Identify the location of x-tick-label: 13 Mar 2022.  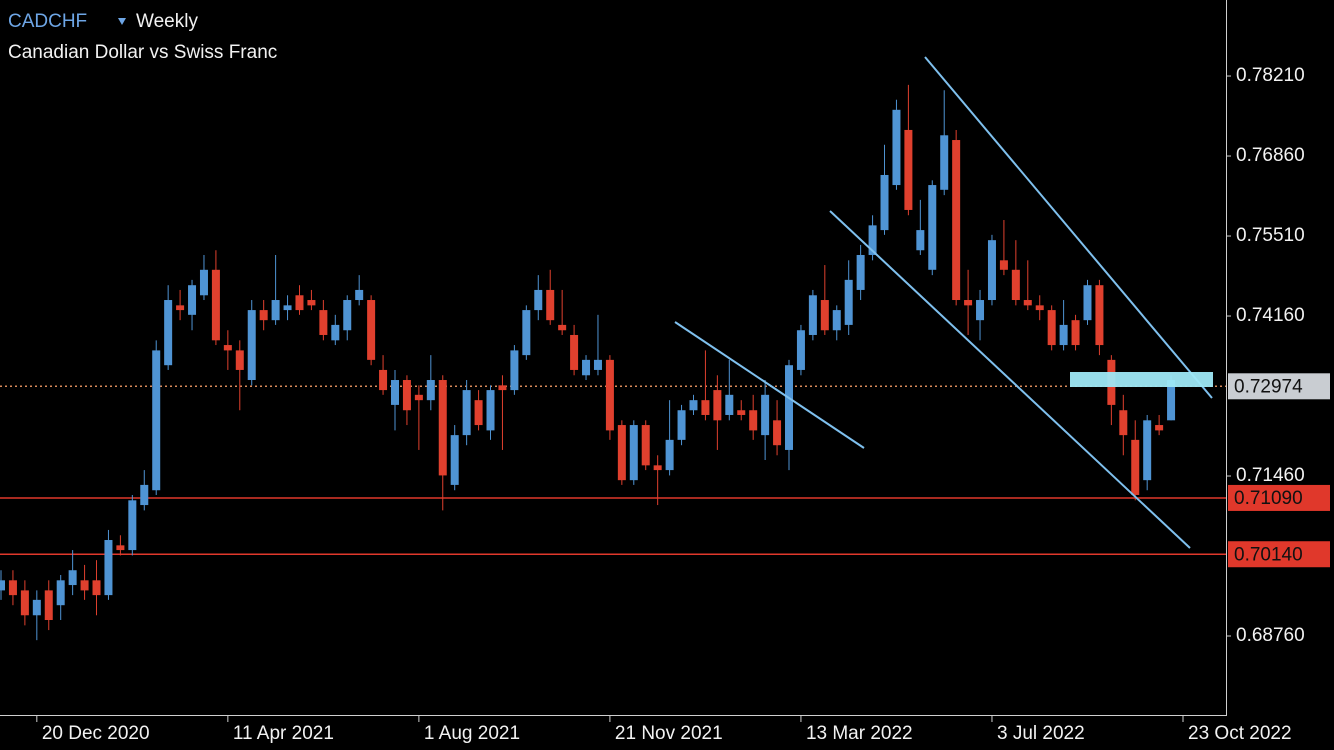
(859, 733).